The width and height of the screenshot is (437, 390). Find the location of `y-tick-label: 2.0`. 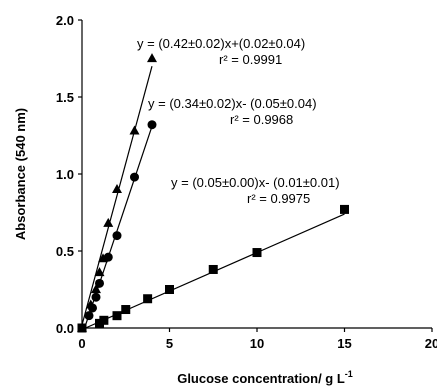

y-tick-label: 2.0 is located at coordinates (65, 20).